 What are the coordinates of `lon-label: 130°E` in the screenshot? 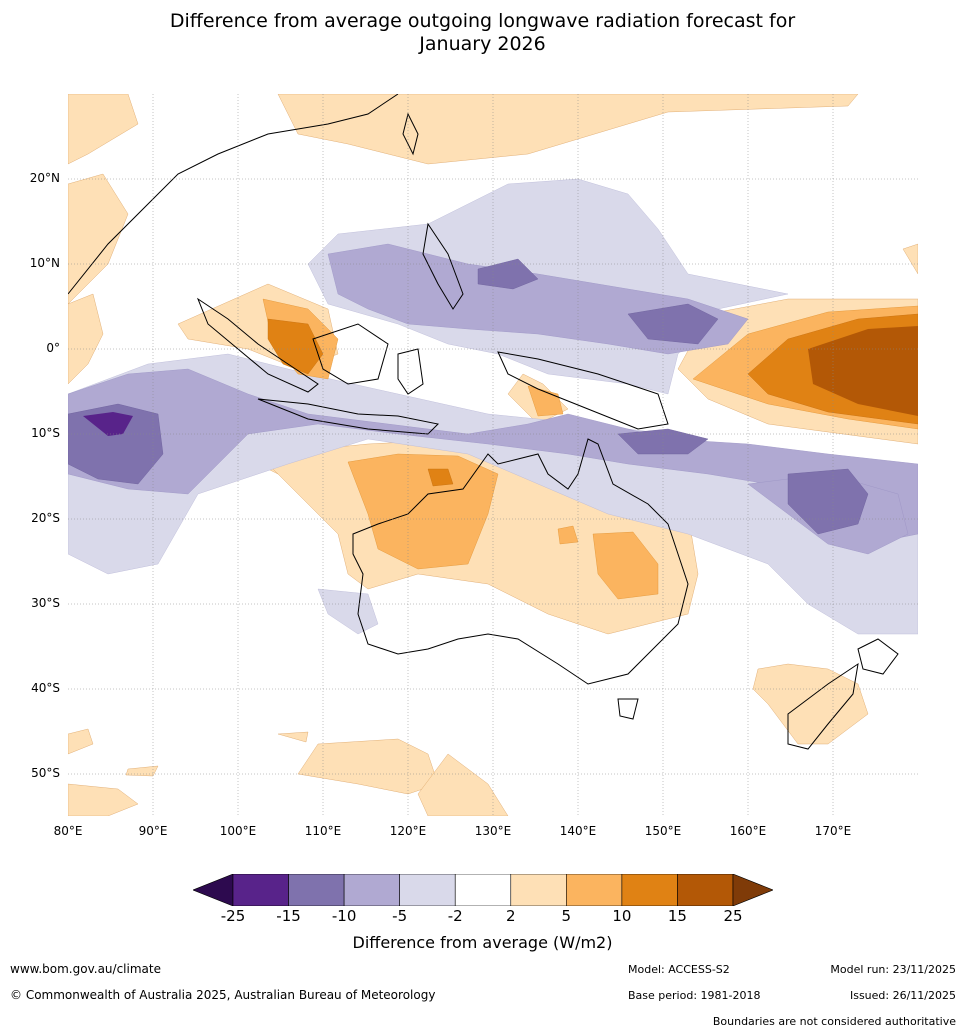 It's located at (493, 831).